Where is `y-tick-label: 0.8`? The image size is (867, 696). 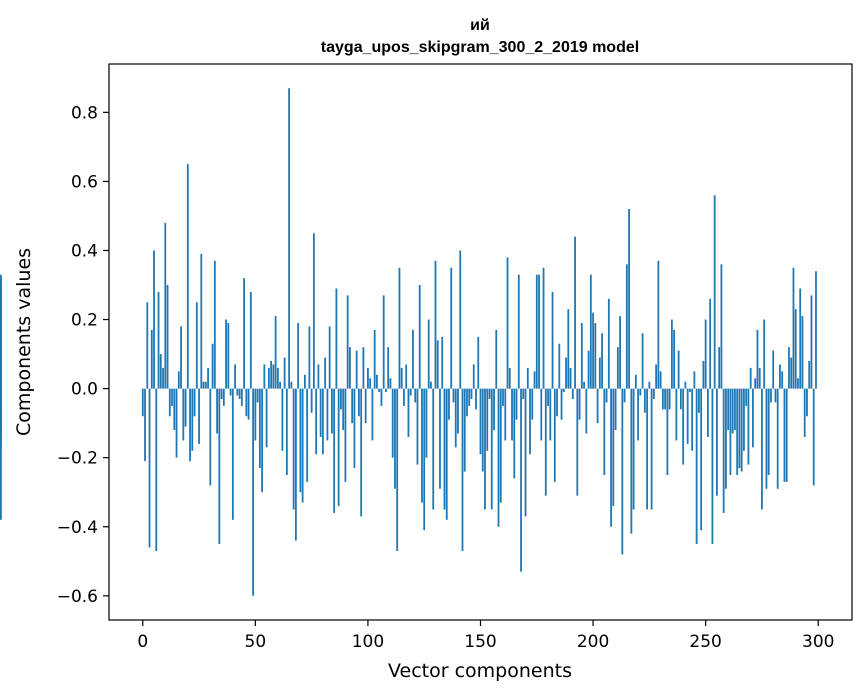
y-tick-label: 0.8 is located at coordinates (84, 113).